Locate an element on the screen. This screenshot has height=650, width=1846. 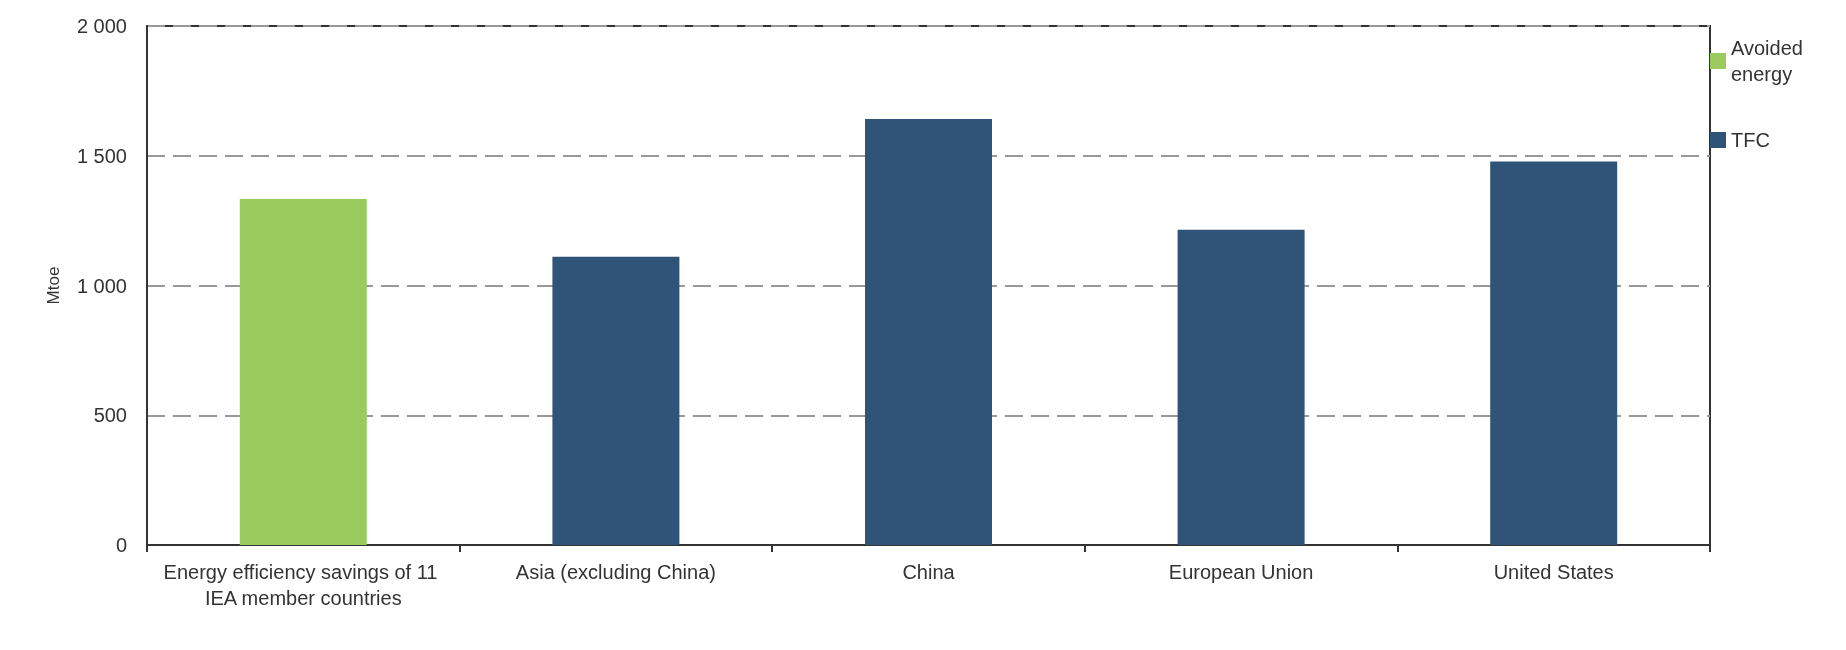
y-tick-label: 0 is located at coordinates (121, 545).